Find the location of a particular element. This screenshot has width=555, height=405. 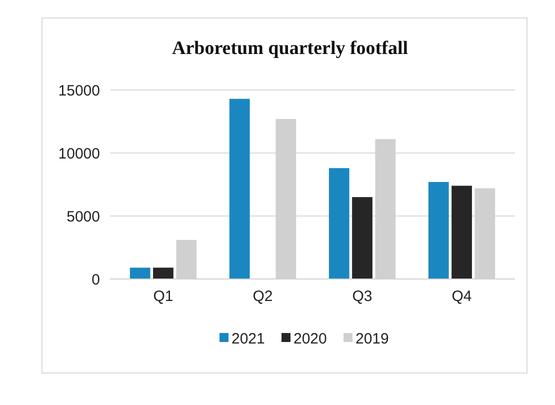

y-tick-label: 0 is located at coordinates (96, 279).